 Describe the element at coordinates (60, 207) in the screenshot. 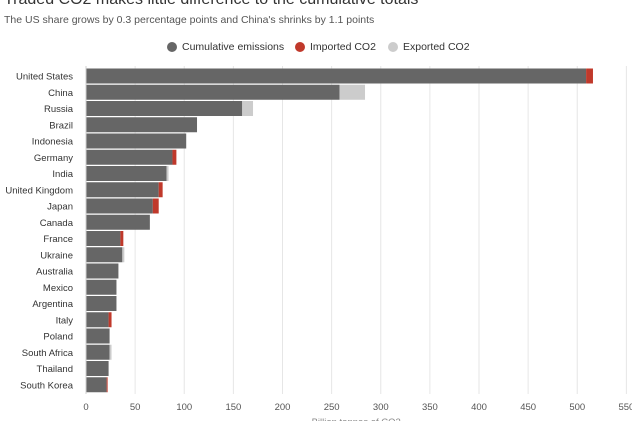

I see `category-label-japan: Japan` at that location.